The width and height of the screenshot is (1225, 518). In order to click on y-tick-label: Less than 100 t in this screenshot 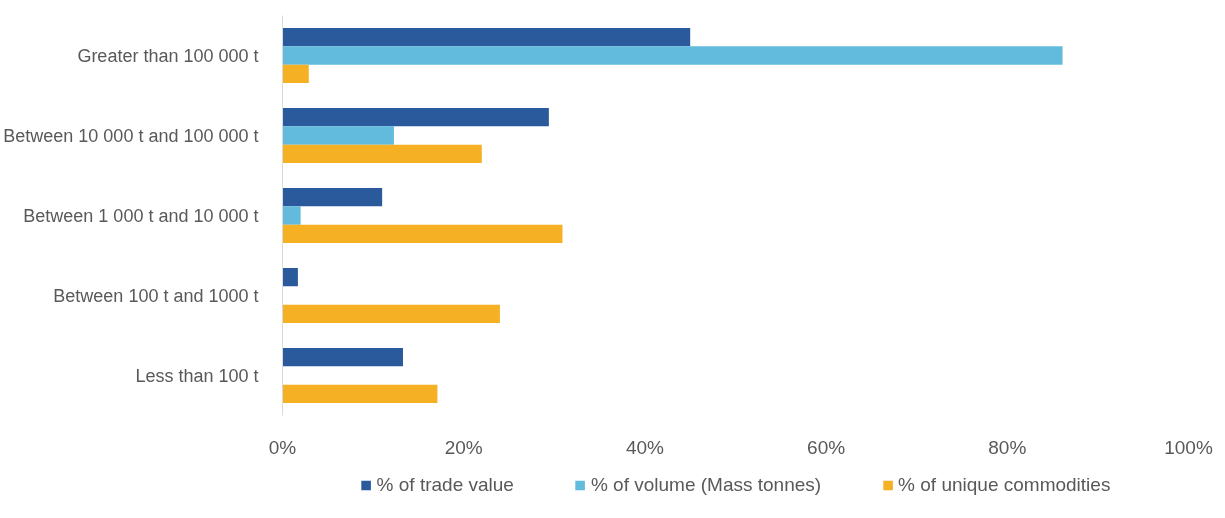, I will do `click(197, 375)`.